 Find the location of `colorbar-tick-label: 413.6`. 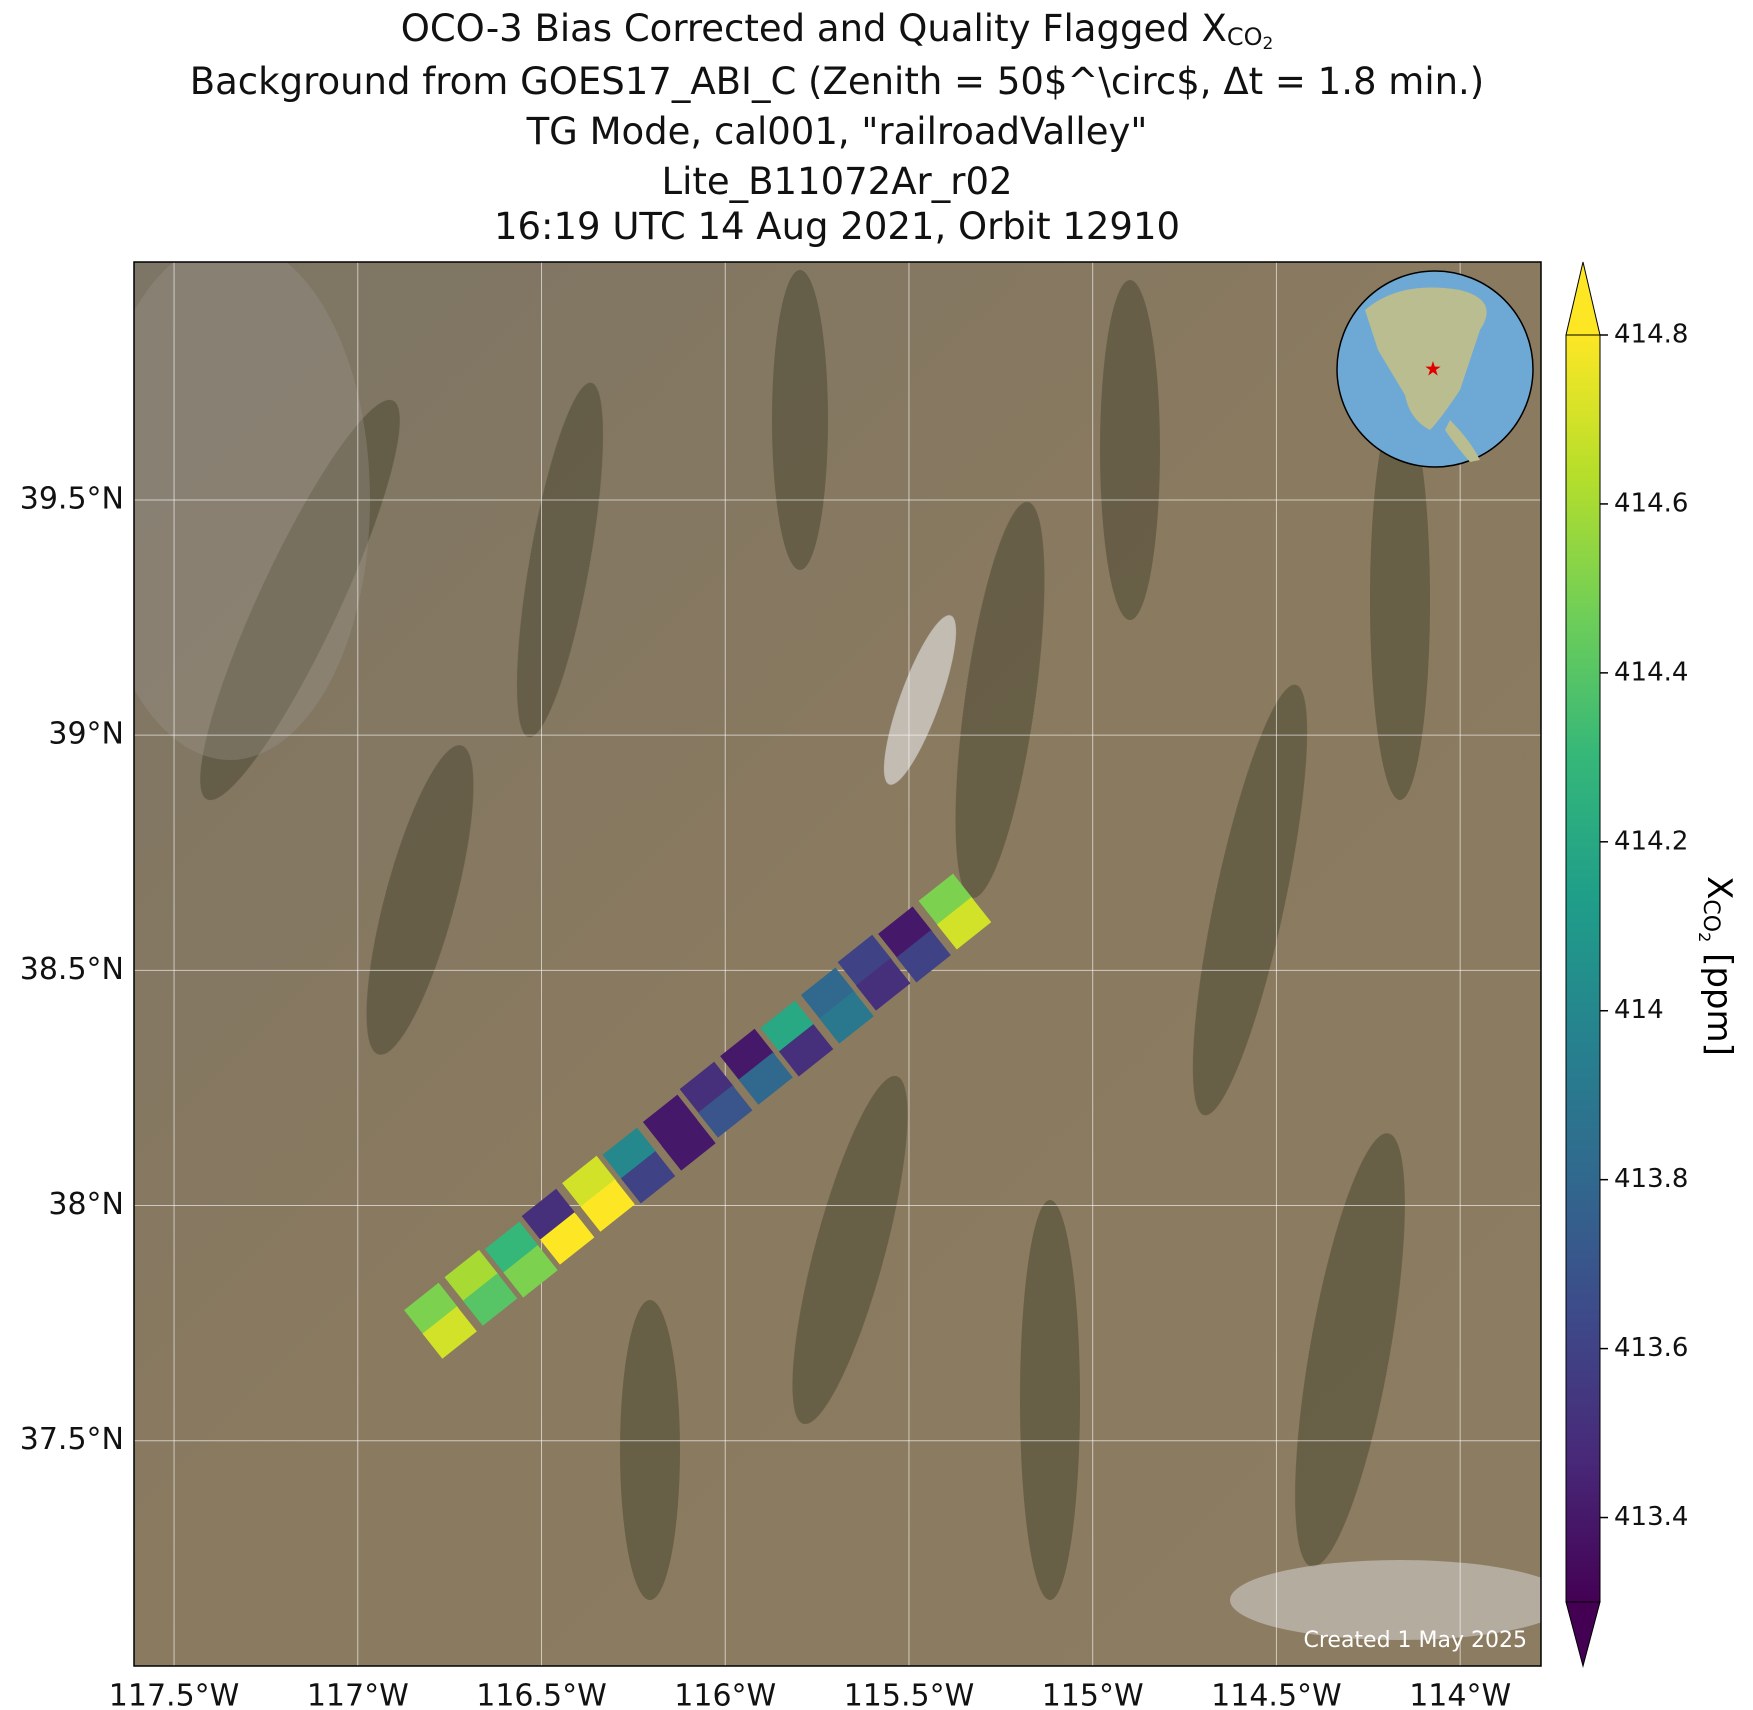

colorbar-tick-label: 413.6 is located at coordinates (1651, 1348).